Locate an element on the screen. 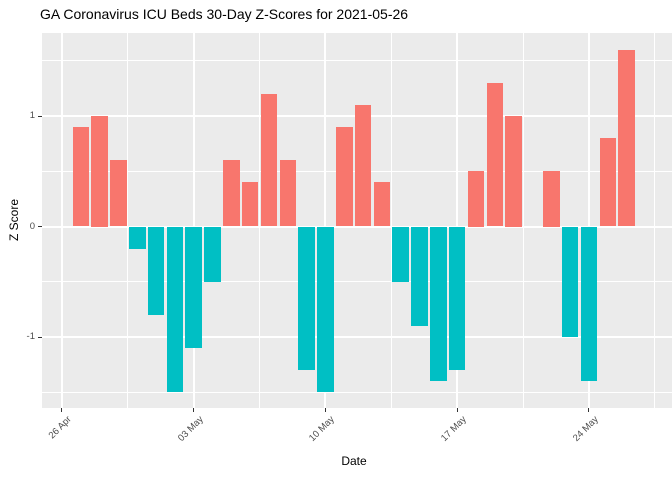  y-tick-label: 0 is located at coordinates (32, 226).